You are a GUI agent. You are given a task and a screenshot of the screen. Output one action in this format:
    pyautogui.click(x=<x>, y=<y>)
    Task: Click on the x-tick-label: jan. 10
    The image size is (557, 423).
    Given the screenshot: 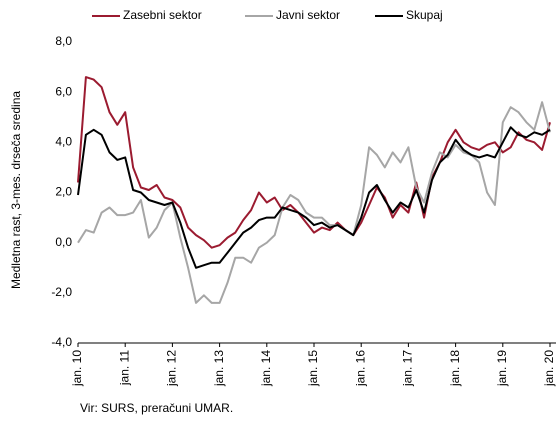 What is the action you would take?
    pyautogui.click(x=77, y=368)
    